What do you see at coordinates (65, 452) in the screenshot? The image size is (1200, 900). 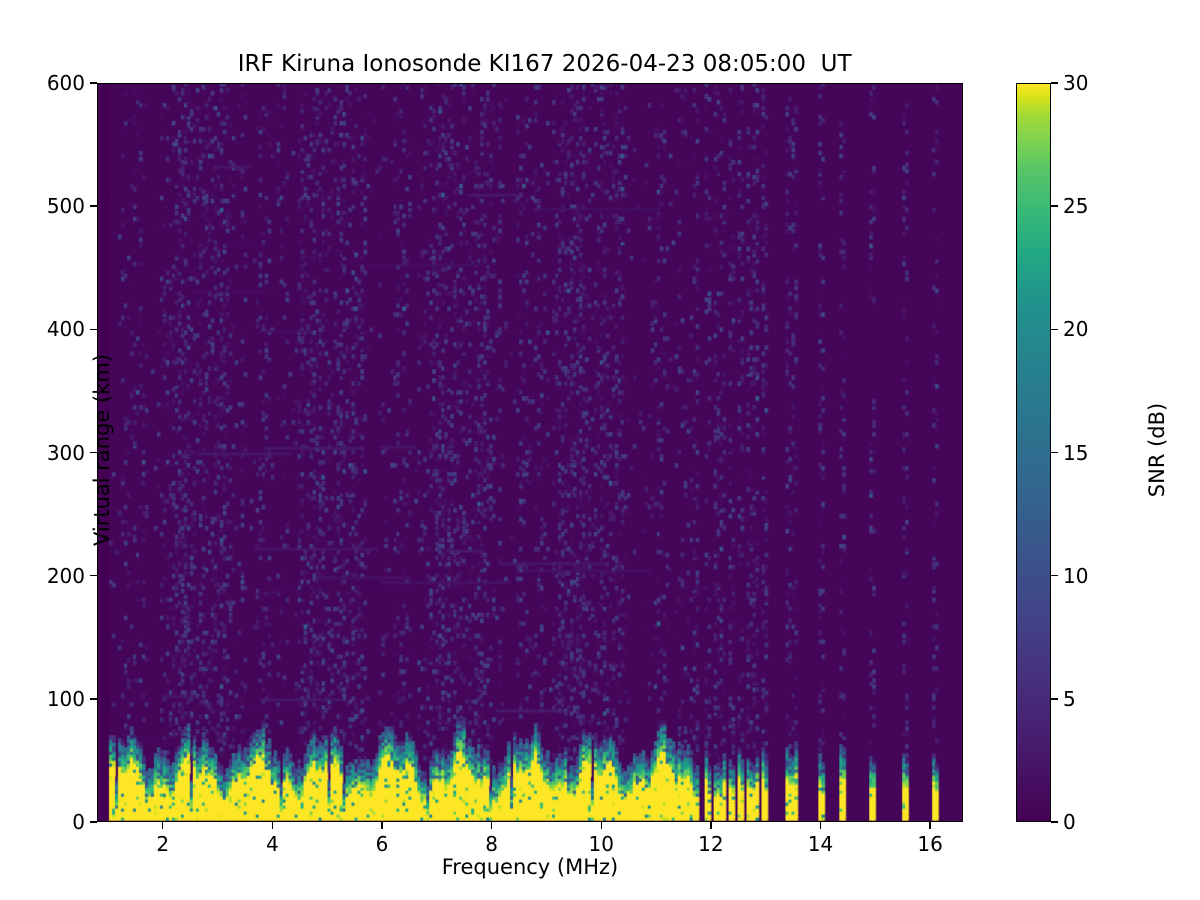 I see `y-tick-label: 300` at bounding box center [65, 452].